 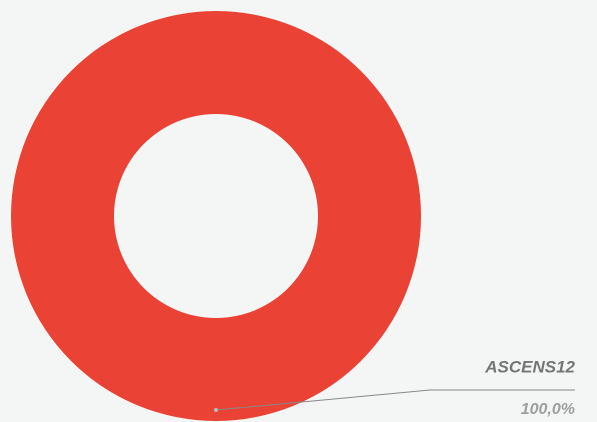 I want to click on leader-dot, so click(x=216, y=410).